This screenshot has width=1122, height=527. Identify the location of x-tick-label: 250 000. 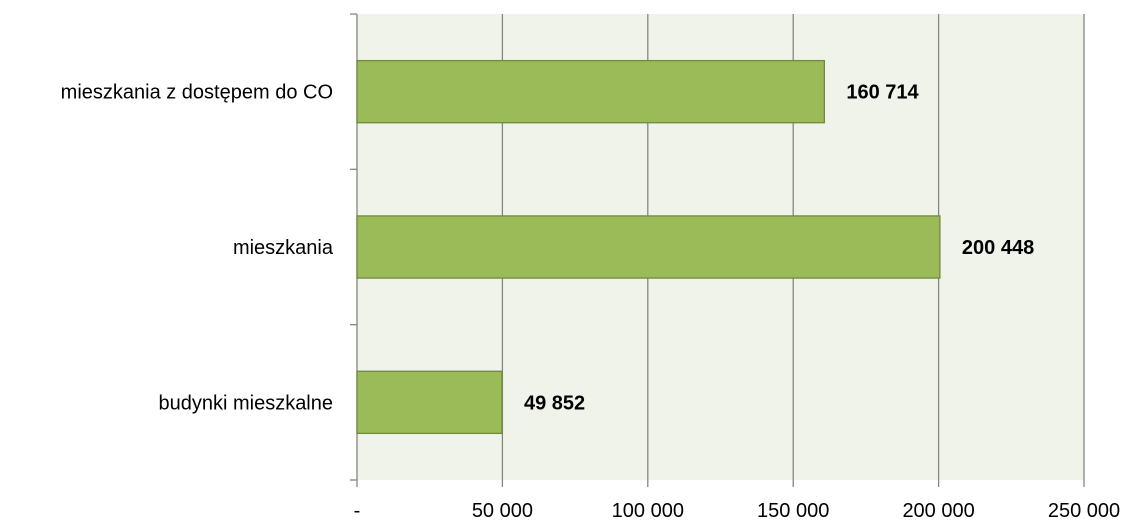
(1084, 511).